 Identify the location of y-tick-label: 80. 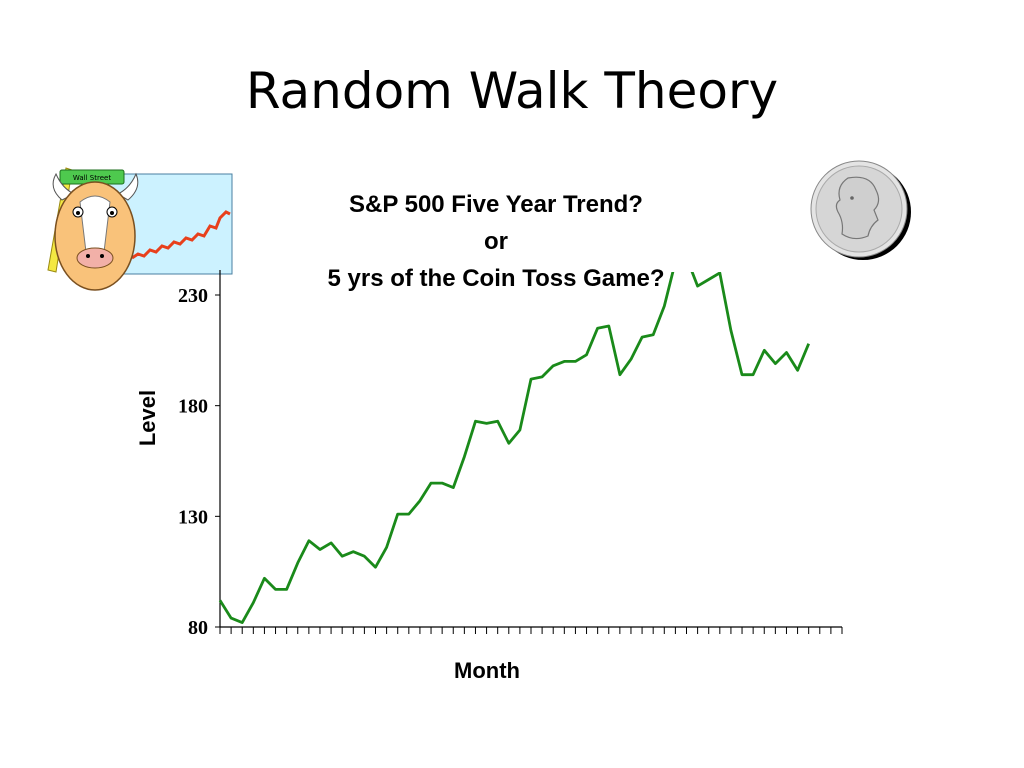
(198, 628).